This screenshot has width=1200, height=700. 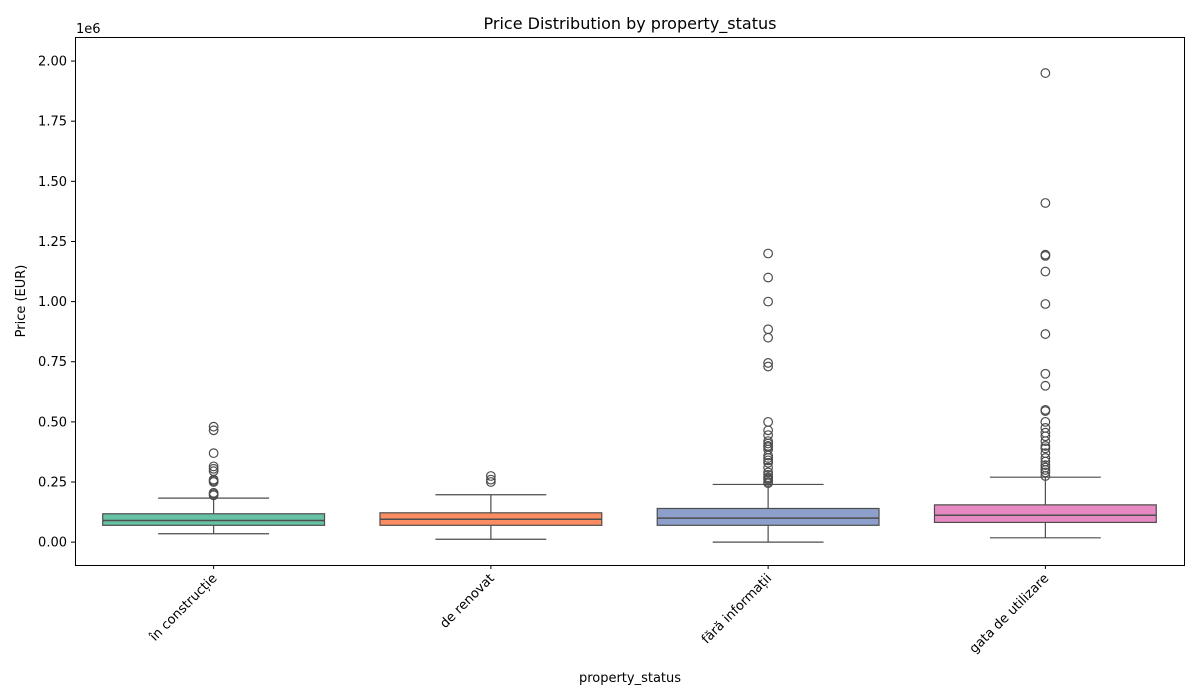 What do you see at coordinates (630, 678) in the screenshot?
I see `x-axis-label: property_status` at bounding box center [630, 678].